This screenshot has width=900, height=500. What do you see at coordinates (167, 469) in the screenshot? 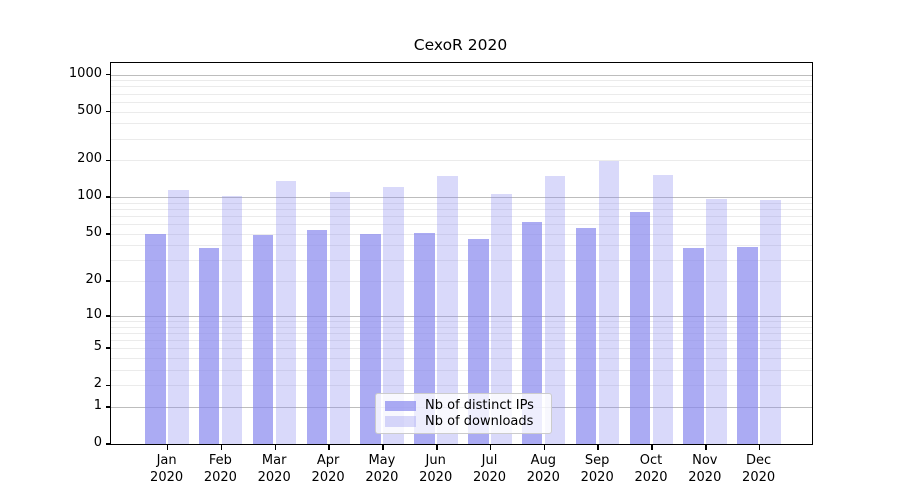
I see `x-tick-label: Jan 2020` at bounding box center [167, 469].